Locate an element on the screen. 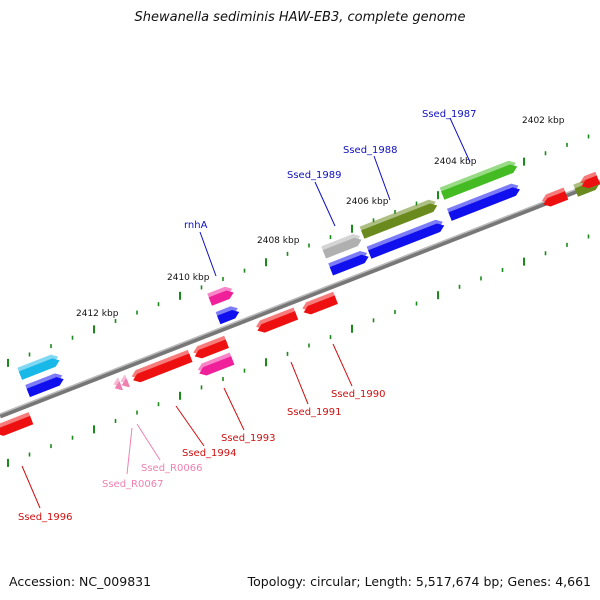 The image size is (600, 600). kbp-label-2408: 2408 kbp is located at coordinates (278, 241).